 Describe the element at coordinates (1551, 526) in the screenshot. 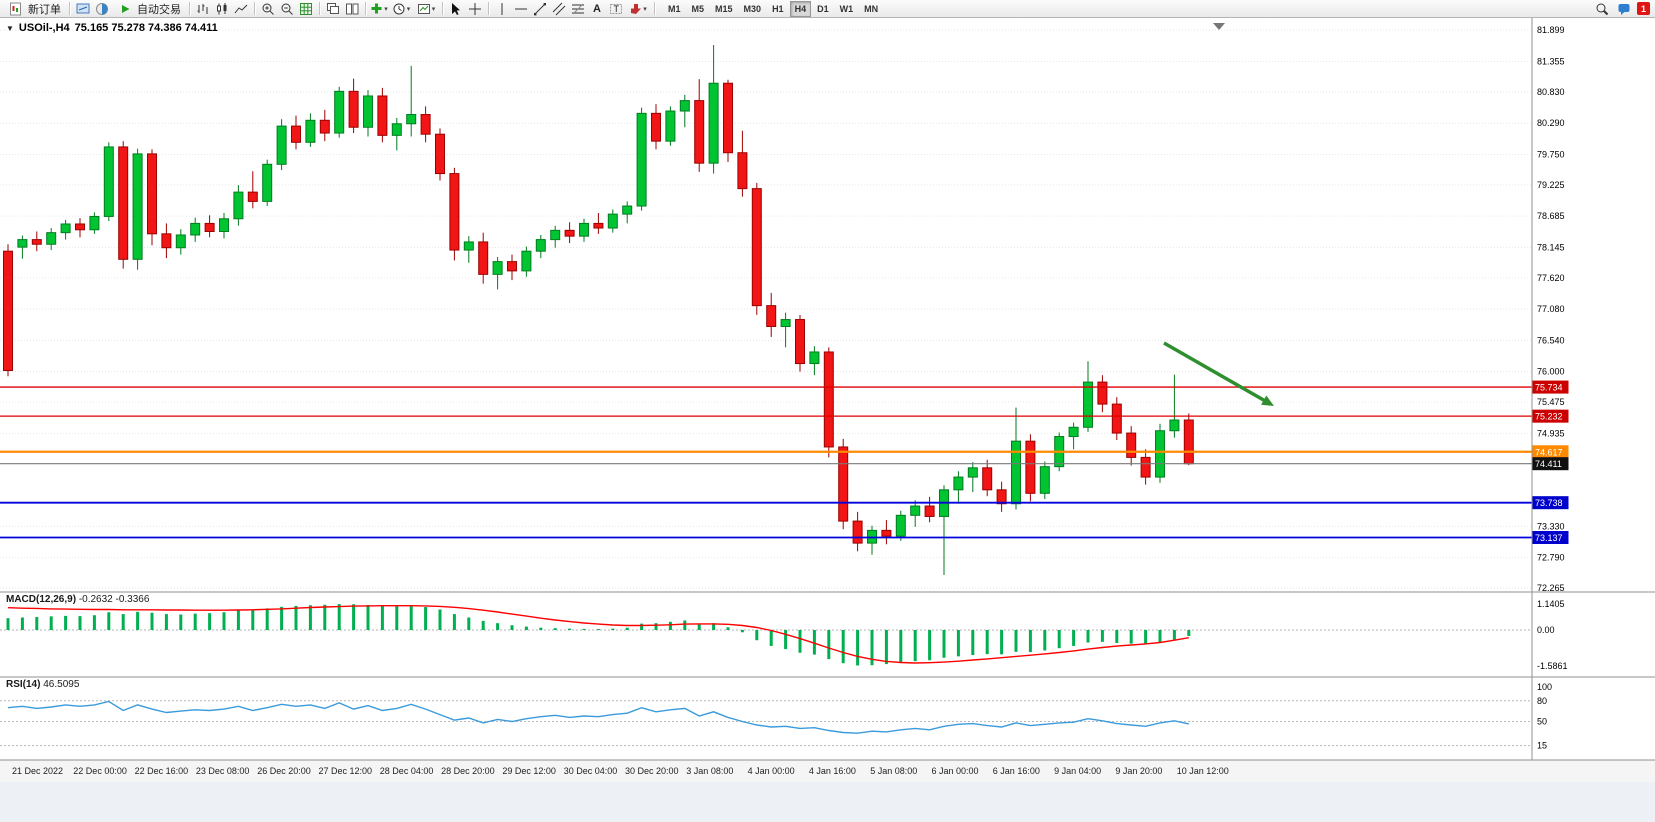

I see `svg-text: 73.330` at that location.